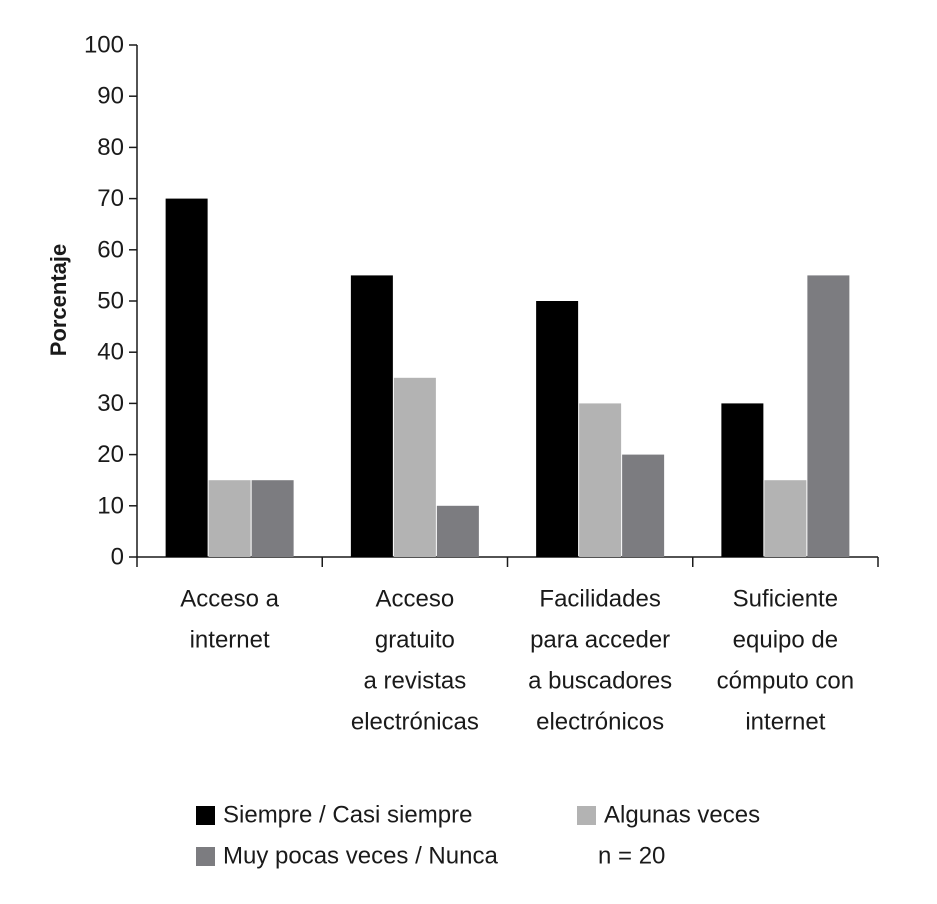 This screenshot has height=904, width=937. What do you see at coordinates (415, 721) in the screenshot?
I see `x-category-label: electrónicas` at bounding box center [415, 721].